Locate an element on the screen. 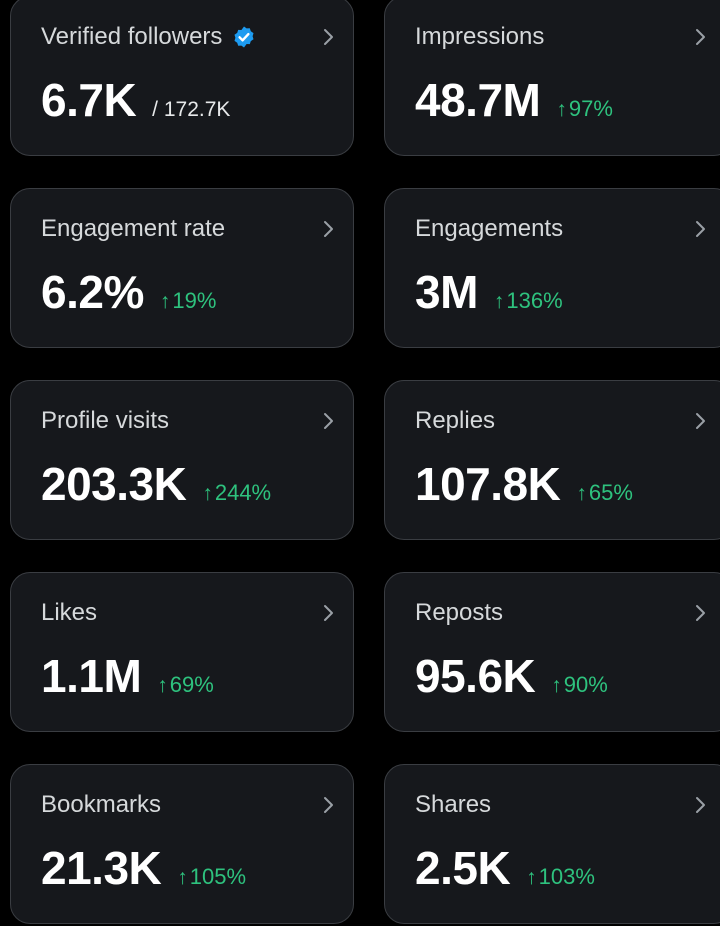 The width and height of the screenshot is (720, 926). card-label: Profile visits is located at coordinates (105, 420).